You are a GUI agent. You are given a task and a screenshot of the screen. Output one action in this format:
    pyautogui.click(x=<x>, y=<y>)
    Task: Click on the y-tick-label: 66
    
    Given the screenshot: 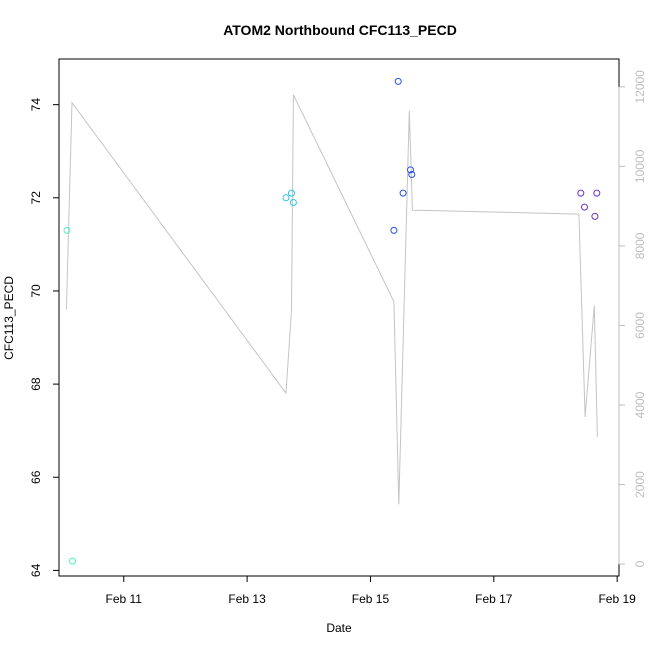 What is the action you would take?
    pyautogui.click(x=36, y=477)
    